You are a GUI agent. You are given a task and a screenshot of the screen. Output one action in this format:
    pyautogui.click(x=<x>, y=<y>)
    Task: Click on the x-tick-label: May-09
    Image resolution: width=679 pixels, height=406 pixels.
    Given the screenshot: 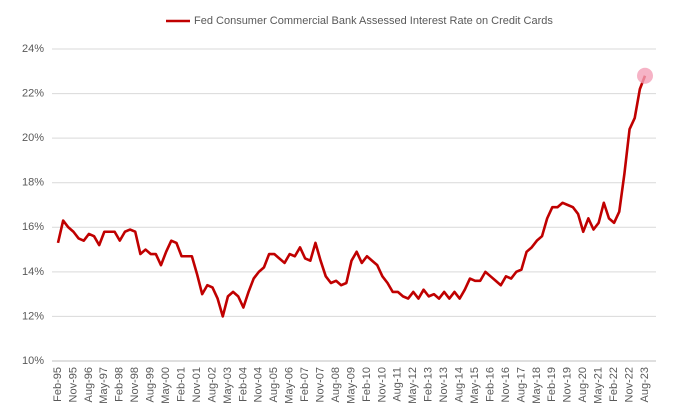 What is the action you would take?
    pyautogui.click(x=351, y=385)
    